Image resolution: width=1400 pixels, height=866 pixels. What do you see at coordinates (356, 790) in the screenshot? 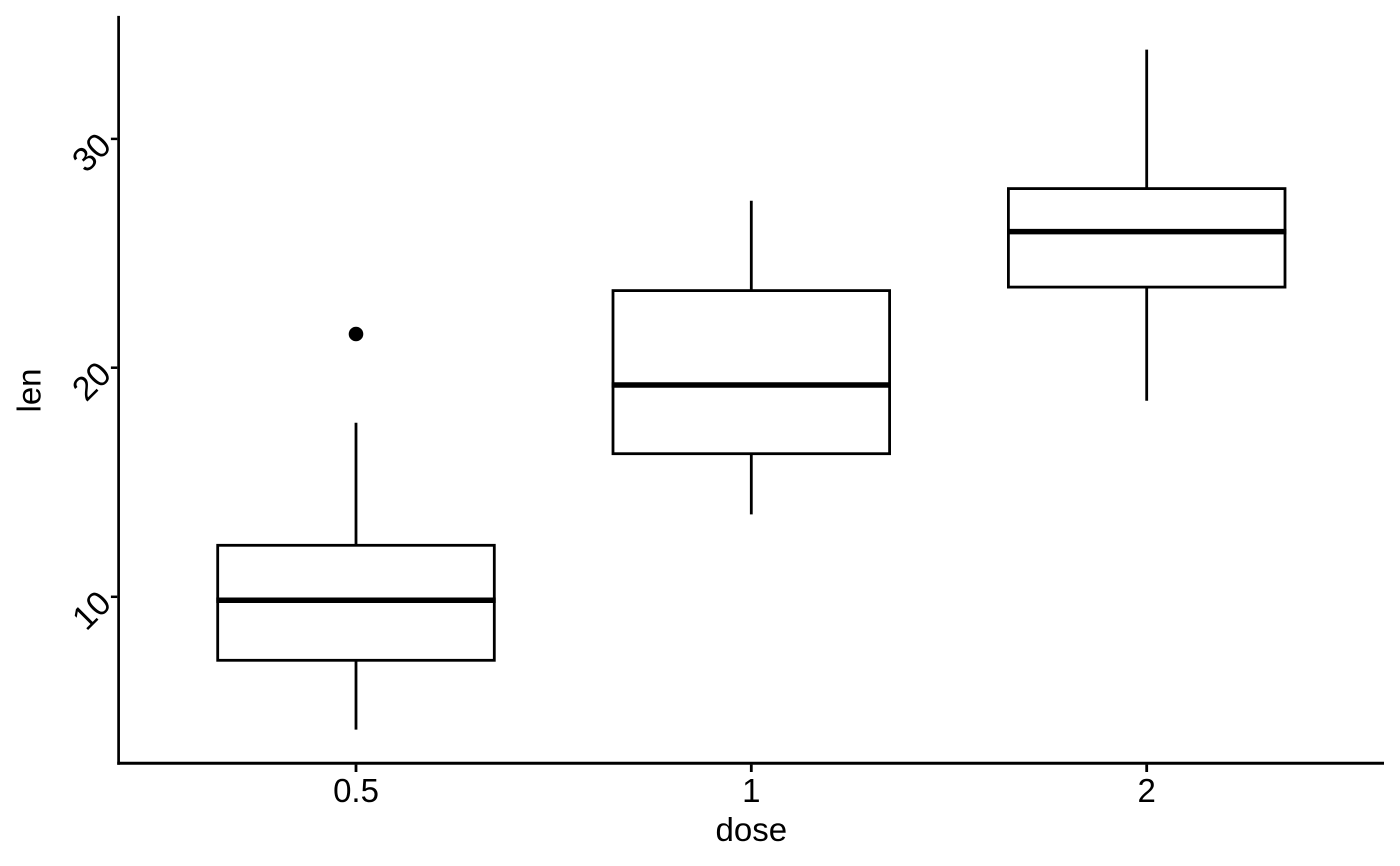
I see `svg-text: 0.5` at bounding box center [356, 790].